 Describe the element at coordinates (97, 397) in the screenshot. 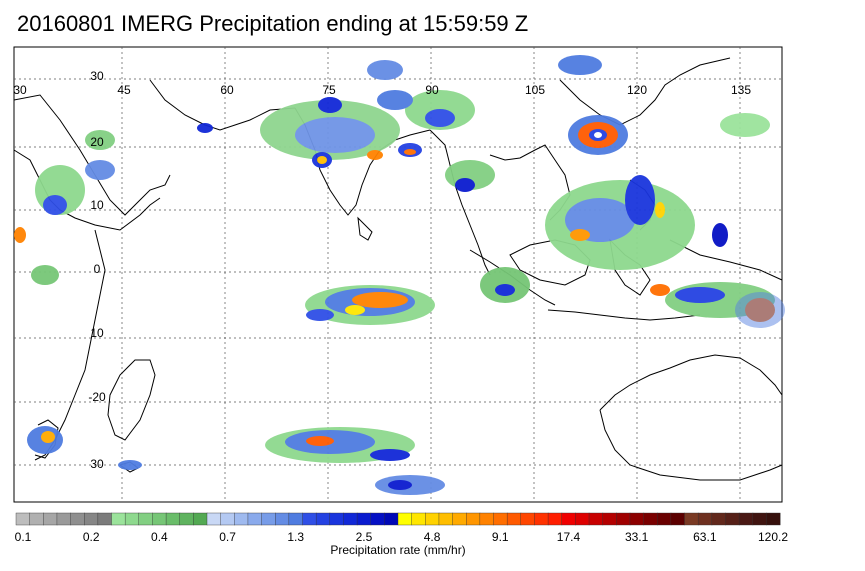

I see `lat-label-20s: -20` at that location.